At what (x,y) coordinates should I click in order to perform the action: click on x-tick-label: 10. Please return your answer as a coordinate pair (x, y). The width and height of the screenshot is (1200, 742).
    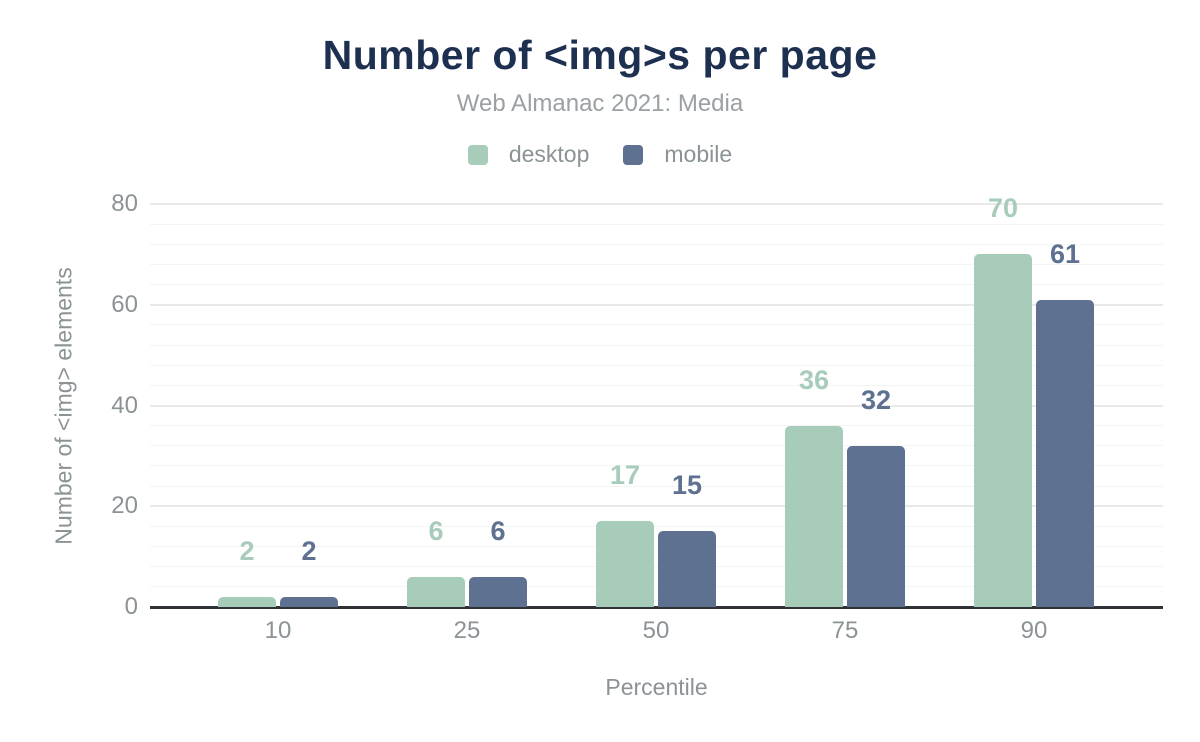
    Looking at the image, I should click on (278, 630).